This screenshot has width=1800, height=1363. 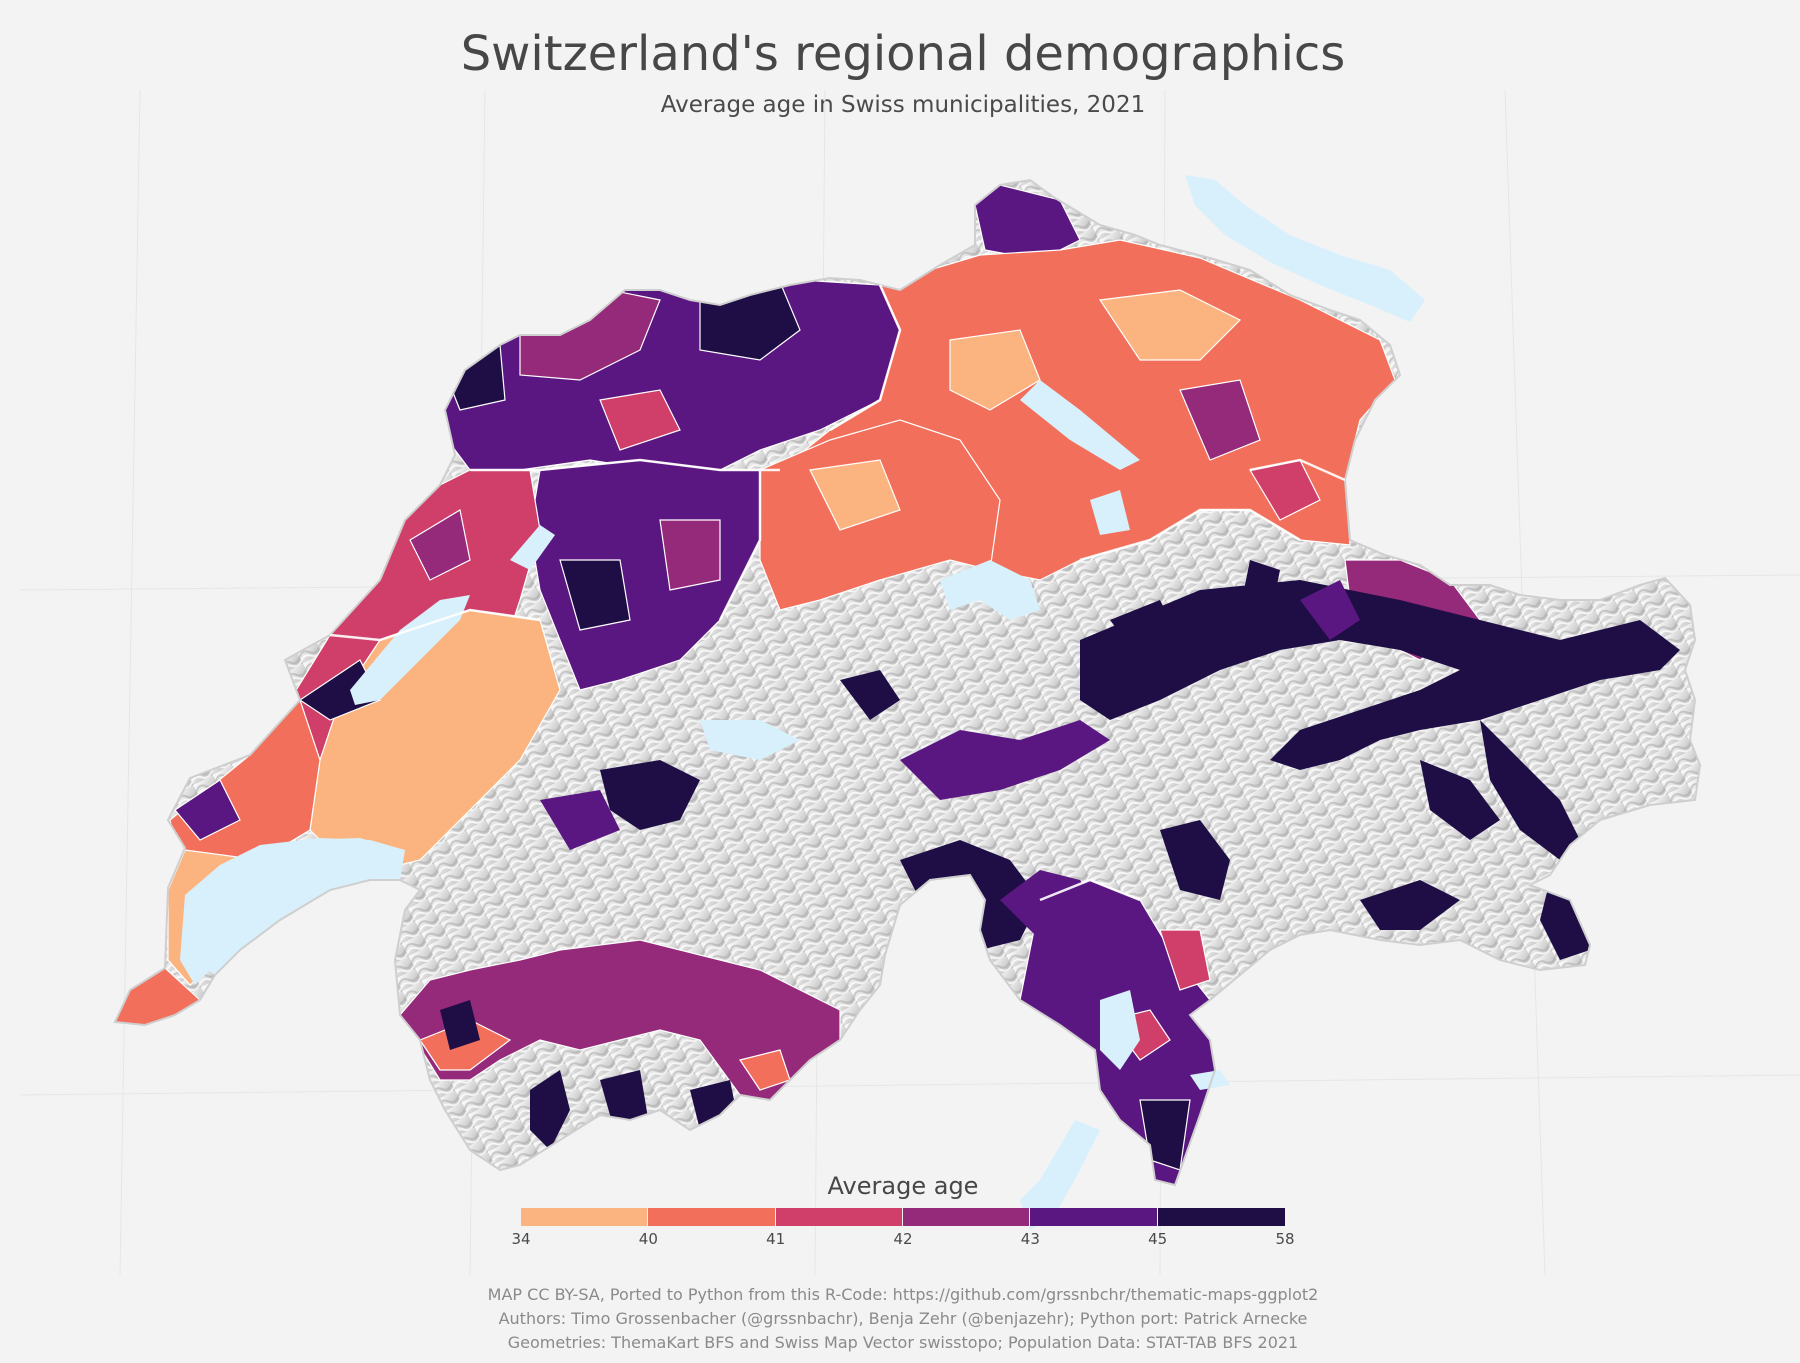 What do you see at coordinates (1158, 1239) in the screenshot?
I see `legend-tick: 45` at bounding box center [1158, 1239].